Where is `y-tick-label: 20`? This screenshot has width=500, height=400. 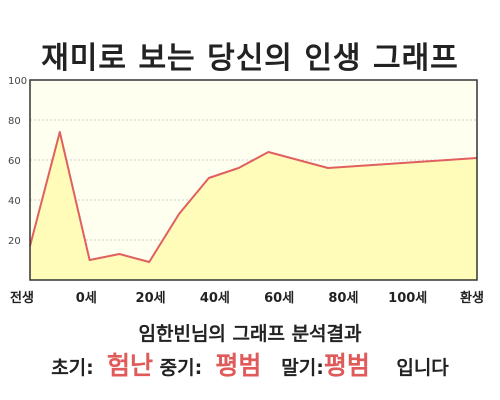
y-tick-label: 20 is located at coordinates (14, 241).